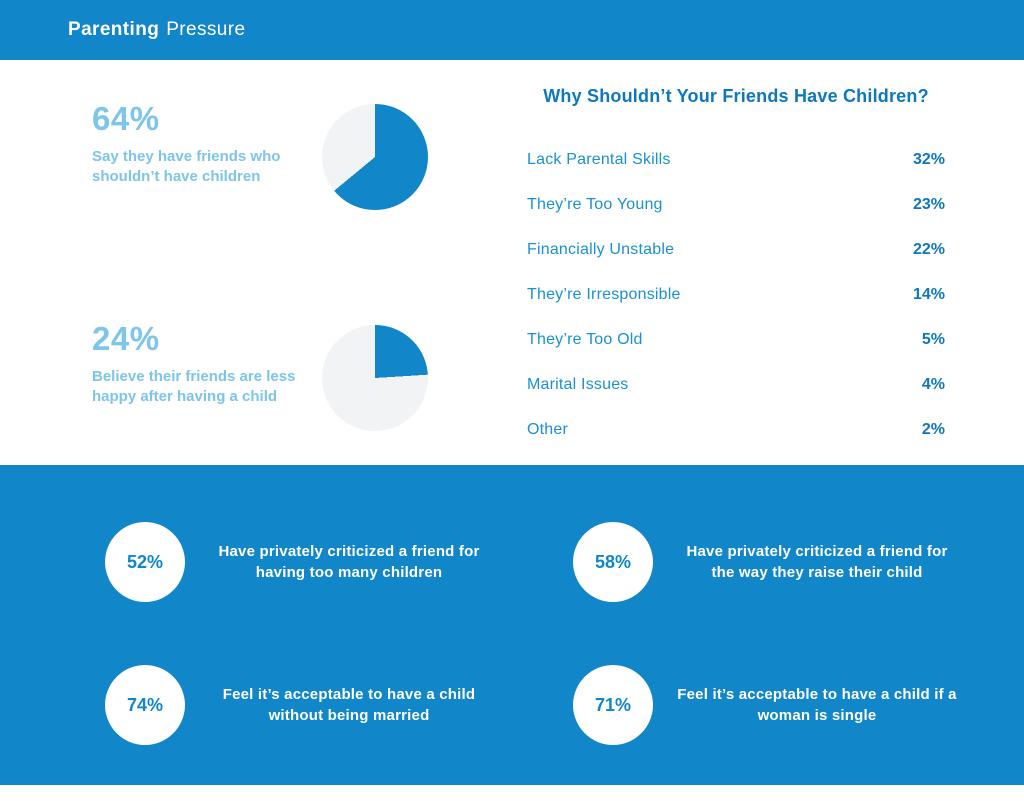 The height and width of the screenshot is (801, 1024). What do you see at coordinates (736, 205) in the screenshot?
I see `reason-row: They’re Too Young 23%` at bounding box center [736, 205].